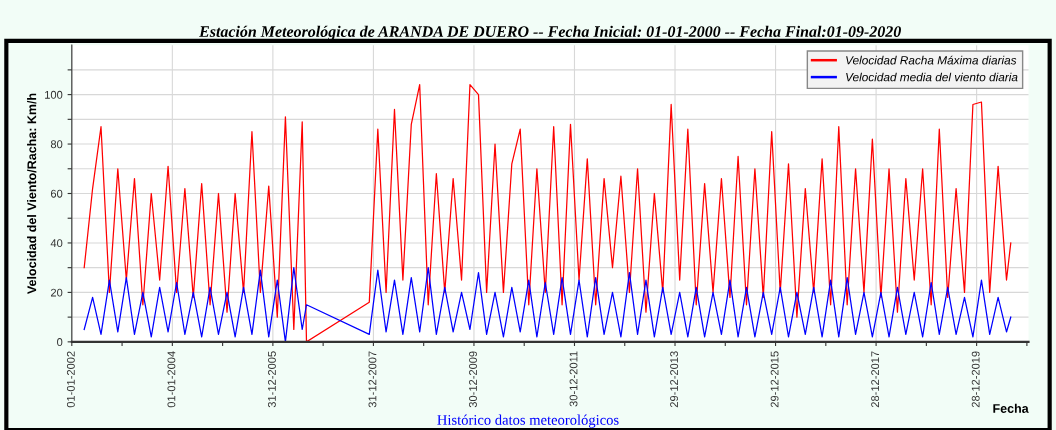 The width and height of the screenshot is (1056, 430). What do you see at coordinates (56, 193) in the screenshot?
I see `y-tick-label: 60` at bounding box center [56, 193].